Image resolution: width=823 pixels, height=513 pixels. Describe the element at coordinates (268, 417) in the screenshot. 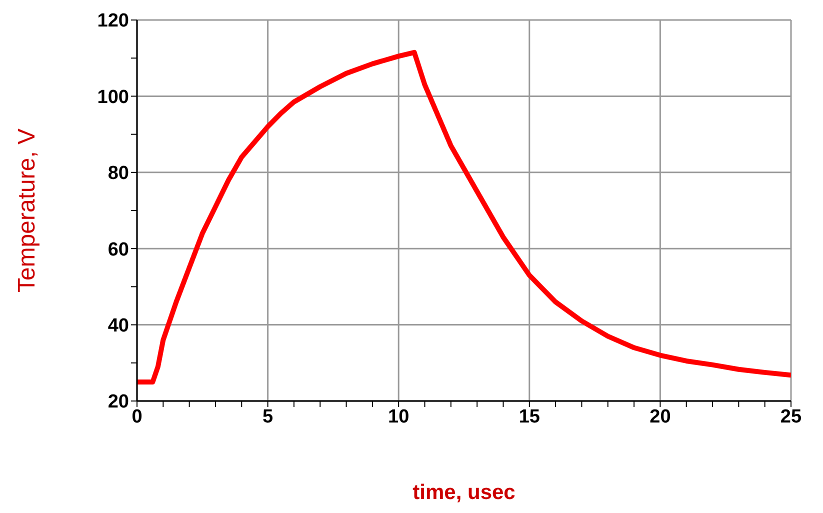

I see `x-tick-label: 5` at that location.